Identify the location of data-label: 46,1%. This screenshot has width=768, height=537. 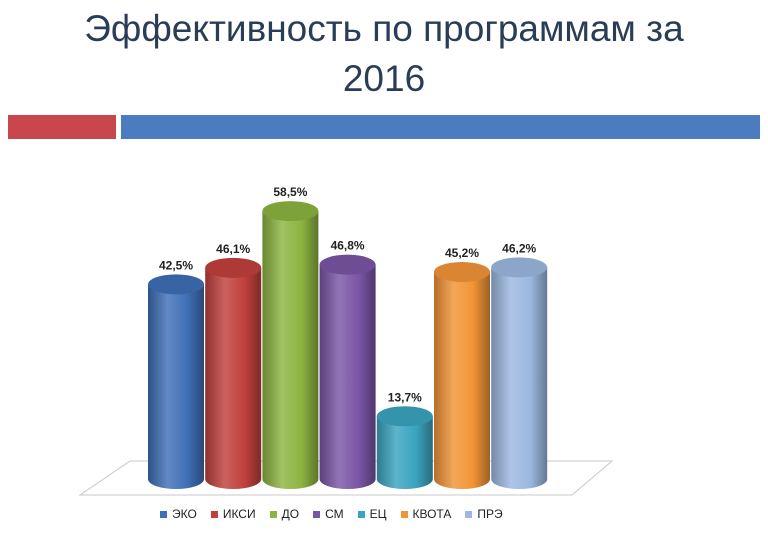
(233, 249).